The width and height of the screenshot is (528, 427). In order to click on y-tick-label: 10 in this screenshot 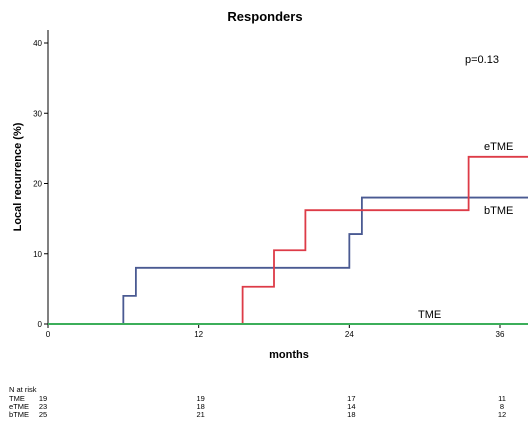, I will do `click(37, 254)`.